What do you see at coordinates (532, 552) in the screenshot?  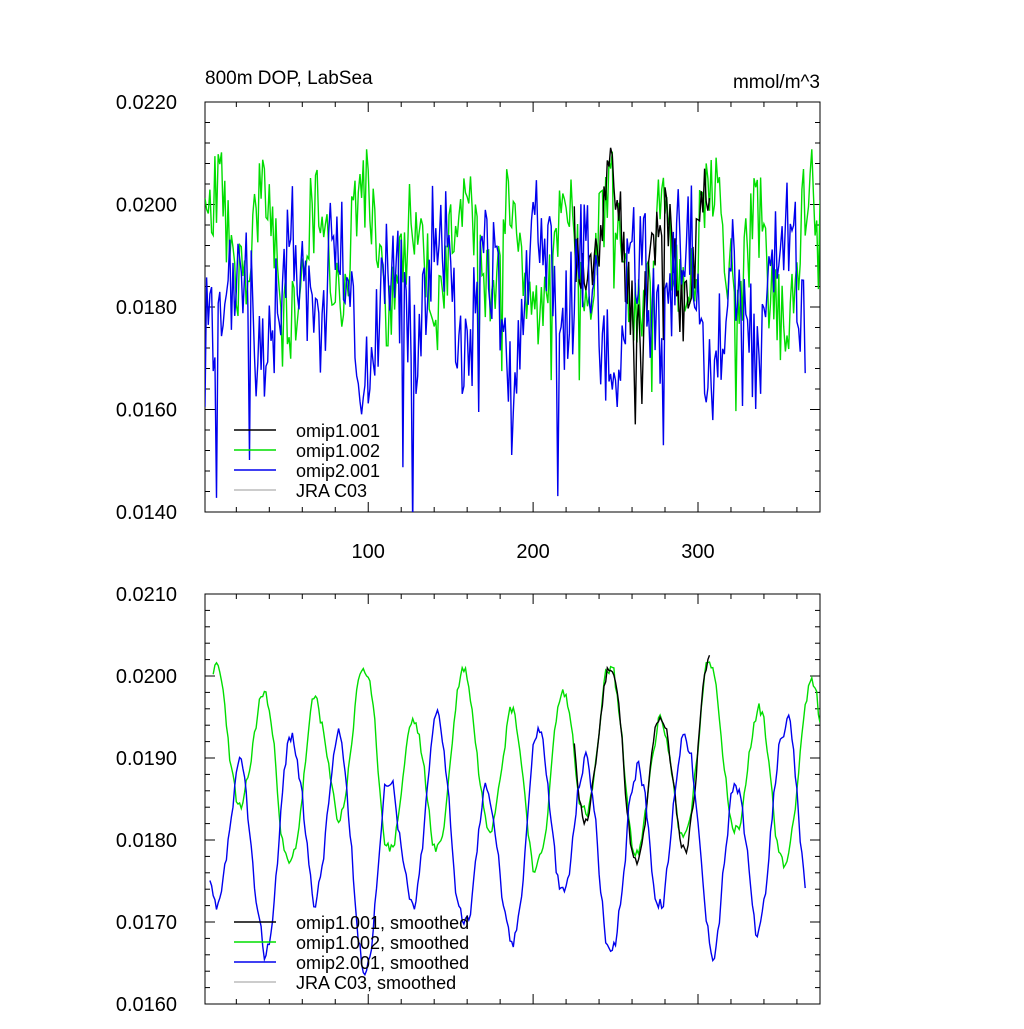 I see `x-tick-label: 200` at bounding box center [532, 552].